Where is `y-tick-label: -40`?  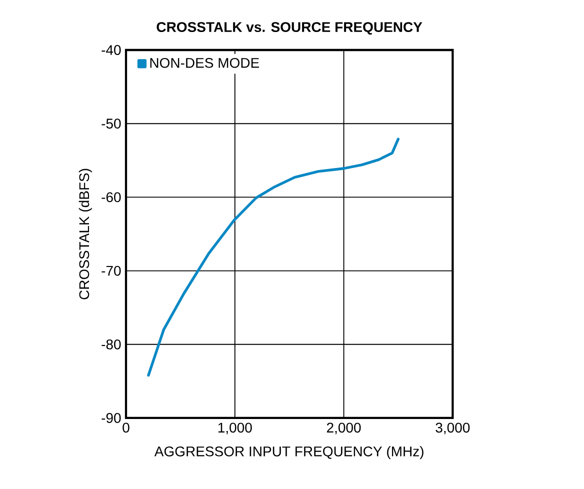
y-tick-label: -40 is located at coordinates (111, 50).